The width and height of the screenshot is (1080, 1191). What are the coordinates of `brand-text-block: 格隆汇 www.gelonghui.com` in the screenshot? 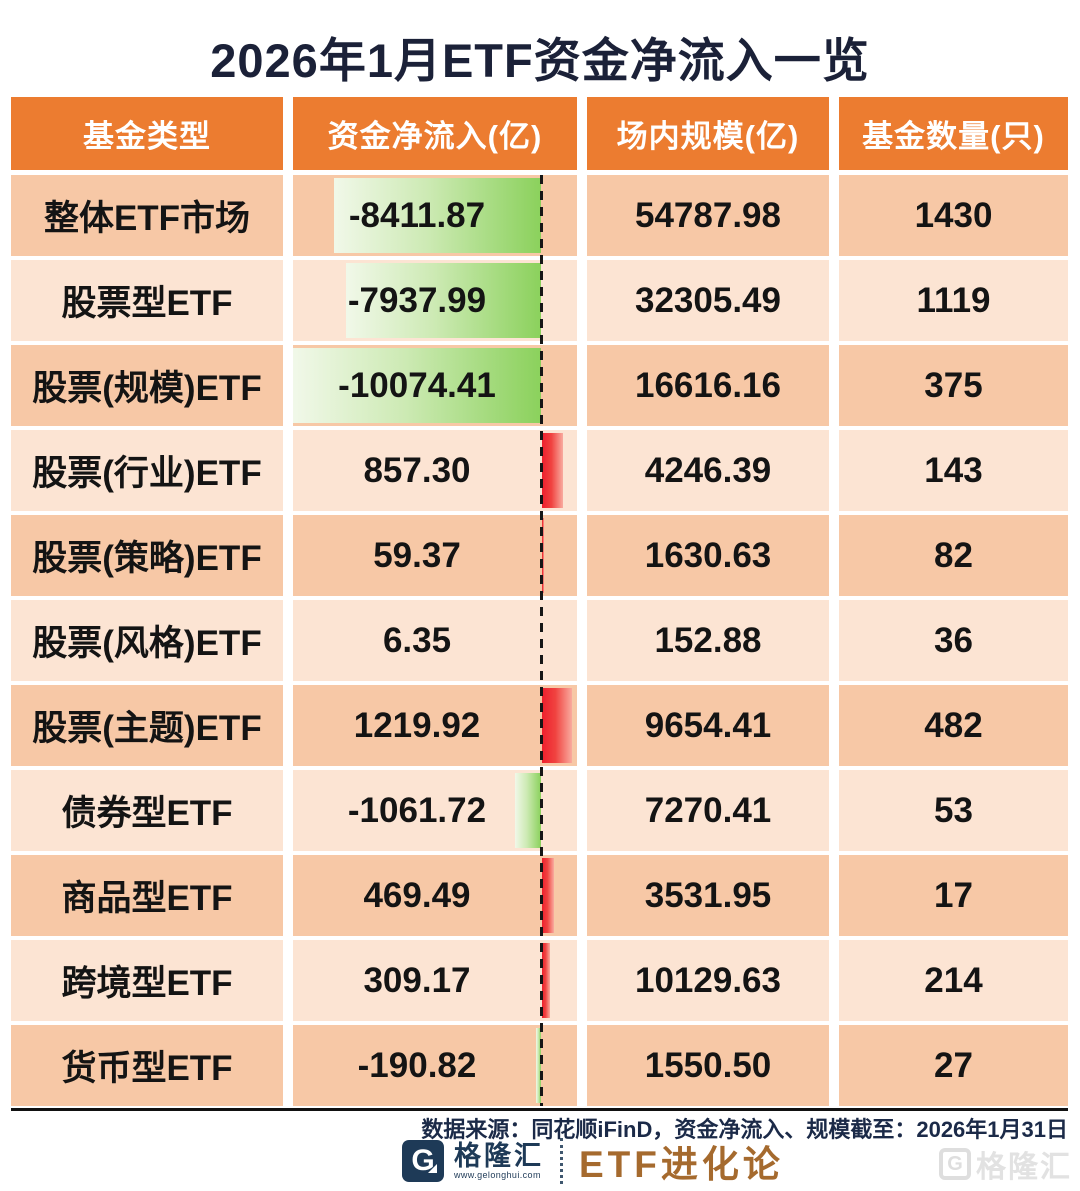 It's located at (499, 1160).